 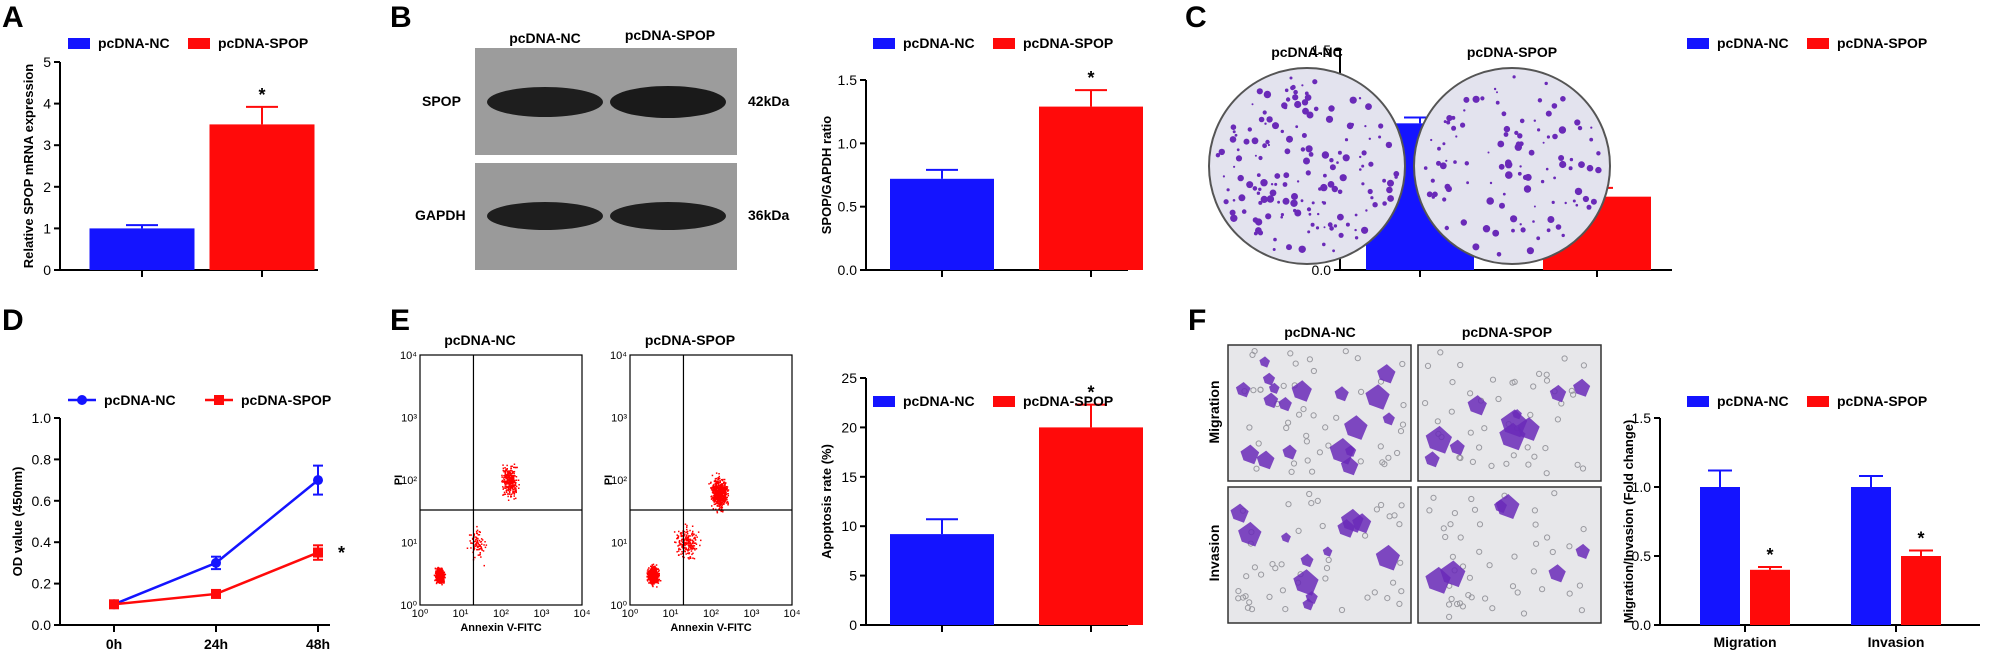 What do you see at coordinates (216, 542) in the screenshot?
I see `series-line-nc` at bounding box center [216, 542].